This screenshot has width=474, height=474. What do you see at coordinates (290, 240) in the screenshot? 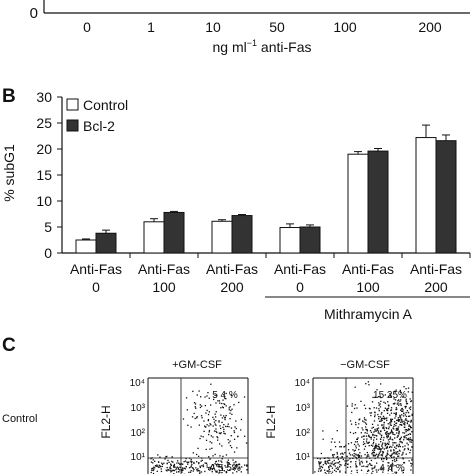
I see `bar-control` at bounding box center [290, 240].